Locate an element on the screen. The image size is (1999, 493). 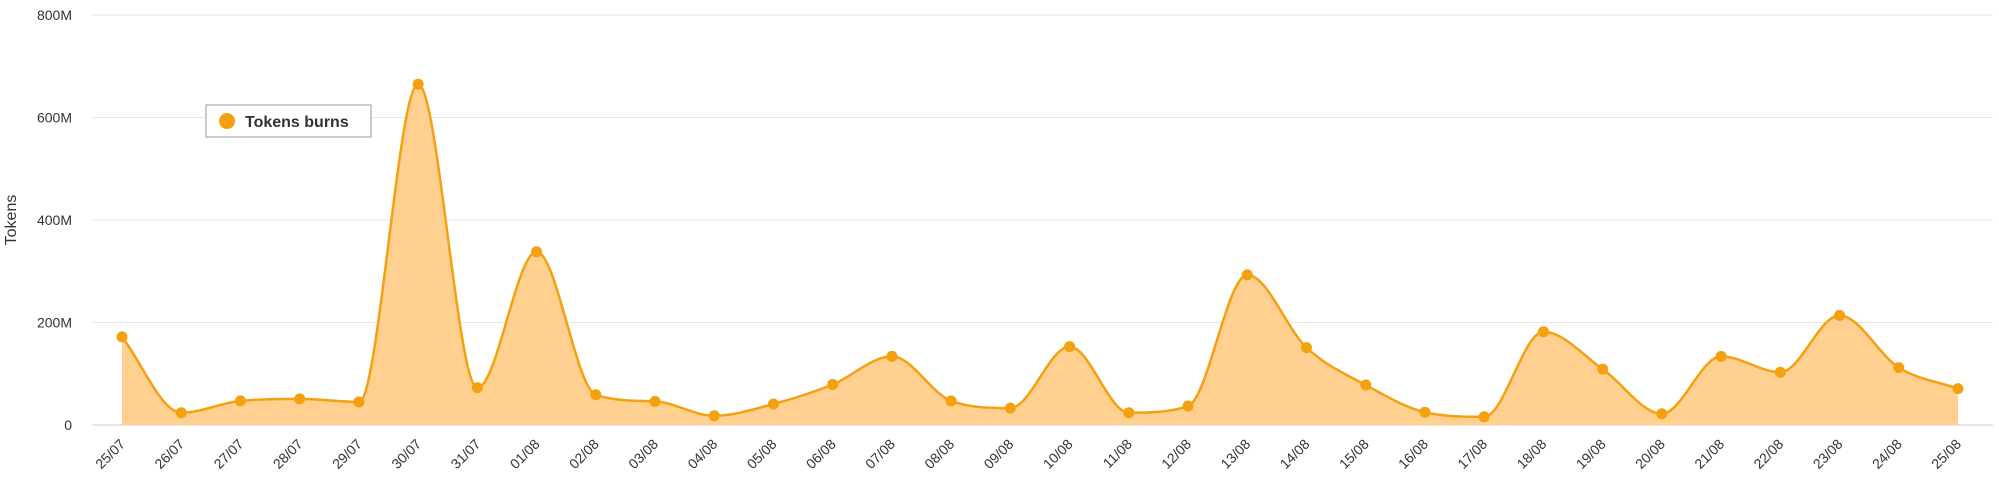
x-tick-label-30: 24/08 is located at coordinates (1887, 454).